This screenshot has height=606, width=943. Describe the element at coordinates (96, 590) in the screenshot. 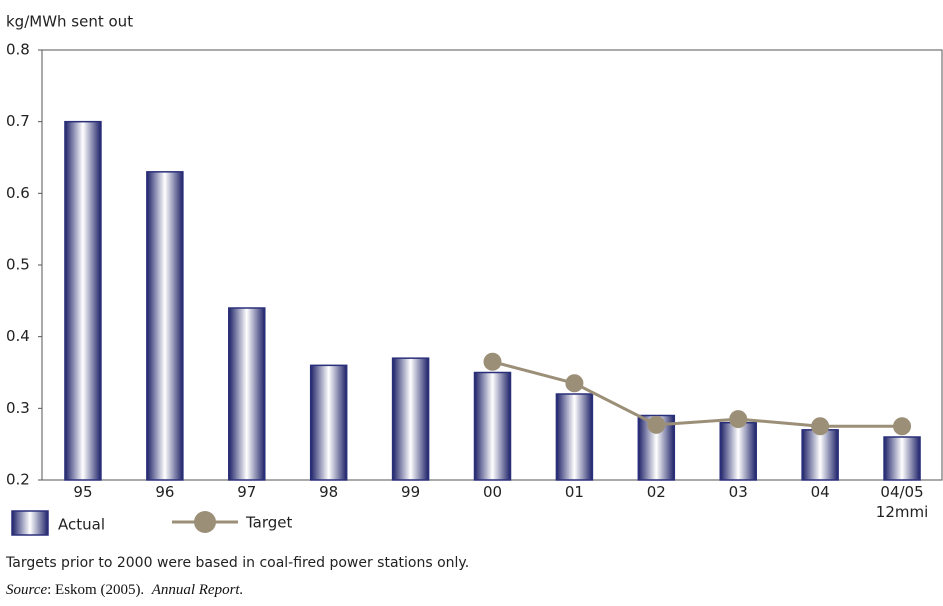

I see `source-text: : Eskom (2005).` at that location.